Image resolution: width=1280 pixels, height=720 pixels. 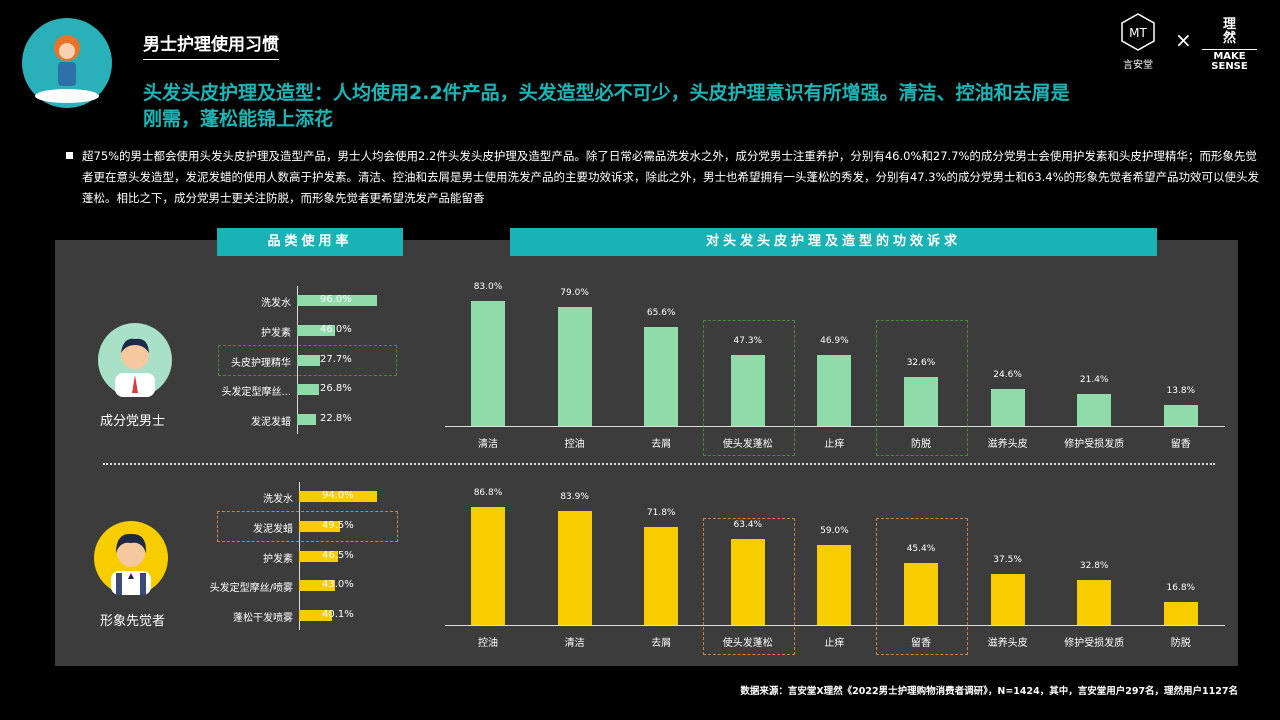 I want to click on category-label: 头发定型摩丝/喷雾, so click(x=251, y=589).